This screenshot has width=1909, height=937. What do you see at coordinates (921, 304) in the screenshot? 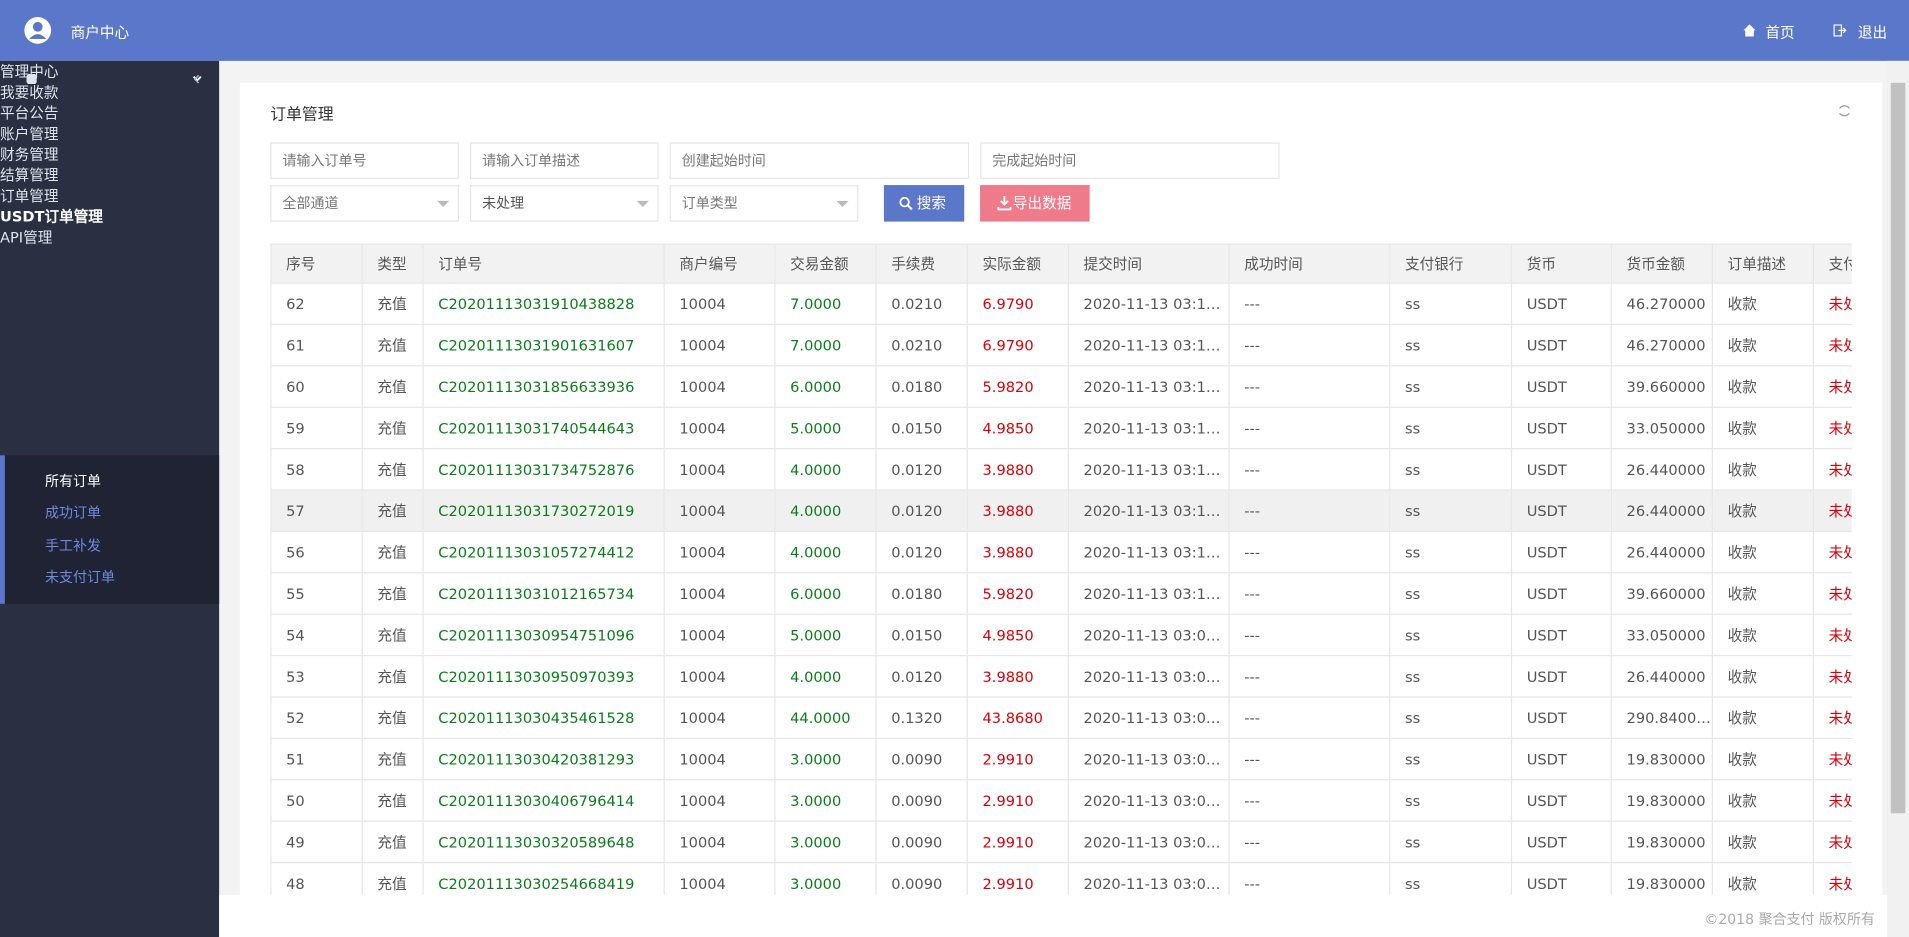
I see `table-cell: 0.0210` at bounding box center [921, 304].